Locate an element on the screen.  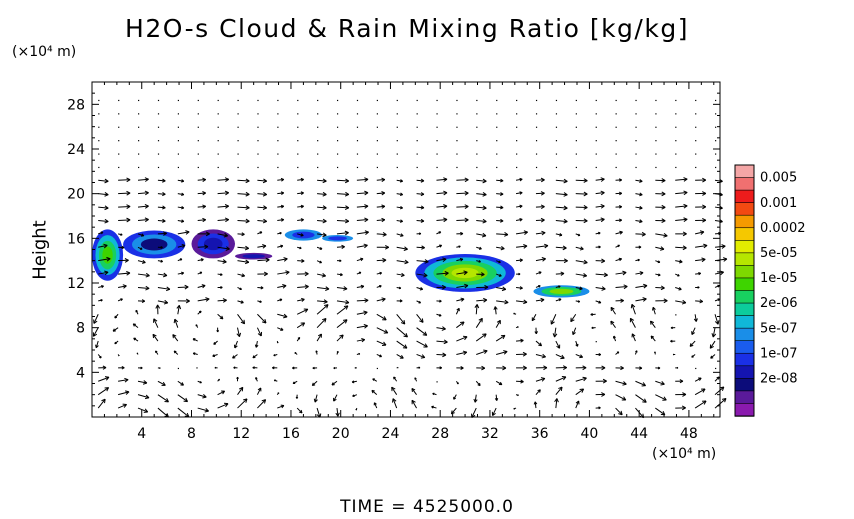
colorbar-label: 0.0002 is located at coordinates (783, 228).